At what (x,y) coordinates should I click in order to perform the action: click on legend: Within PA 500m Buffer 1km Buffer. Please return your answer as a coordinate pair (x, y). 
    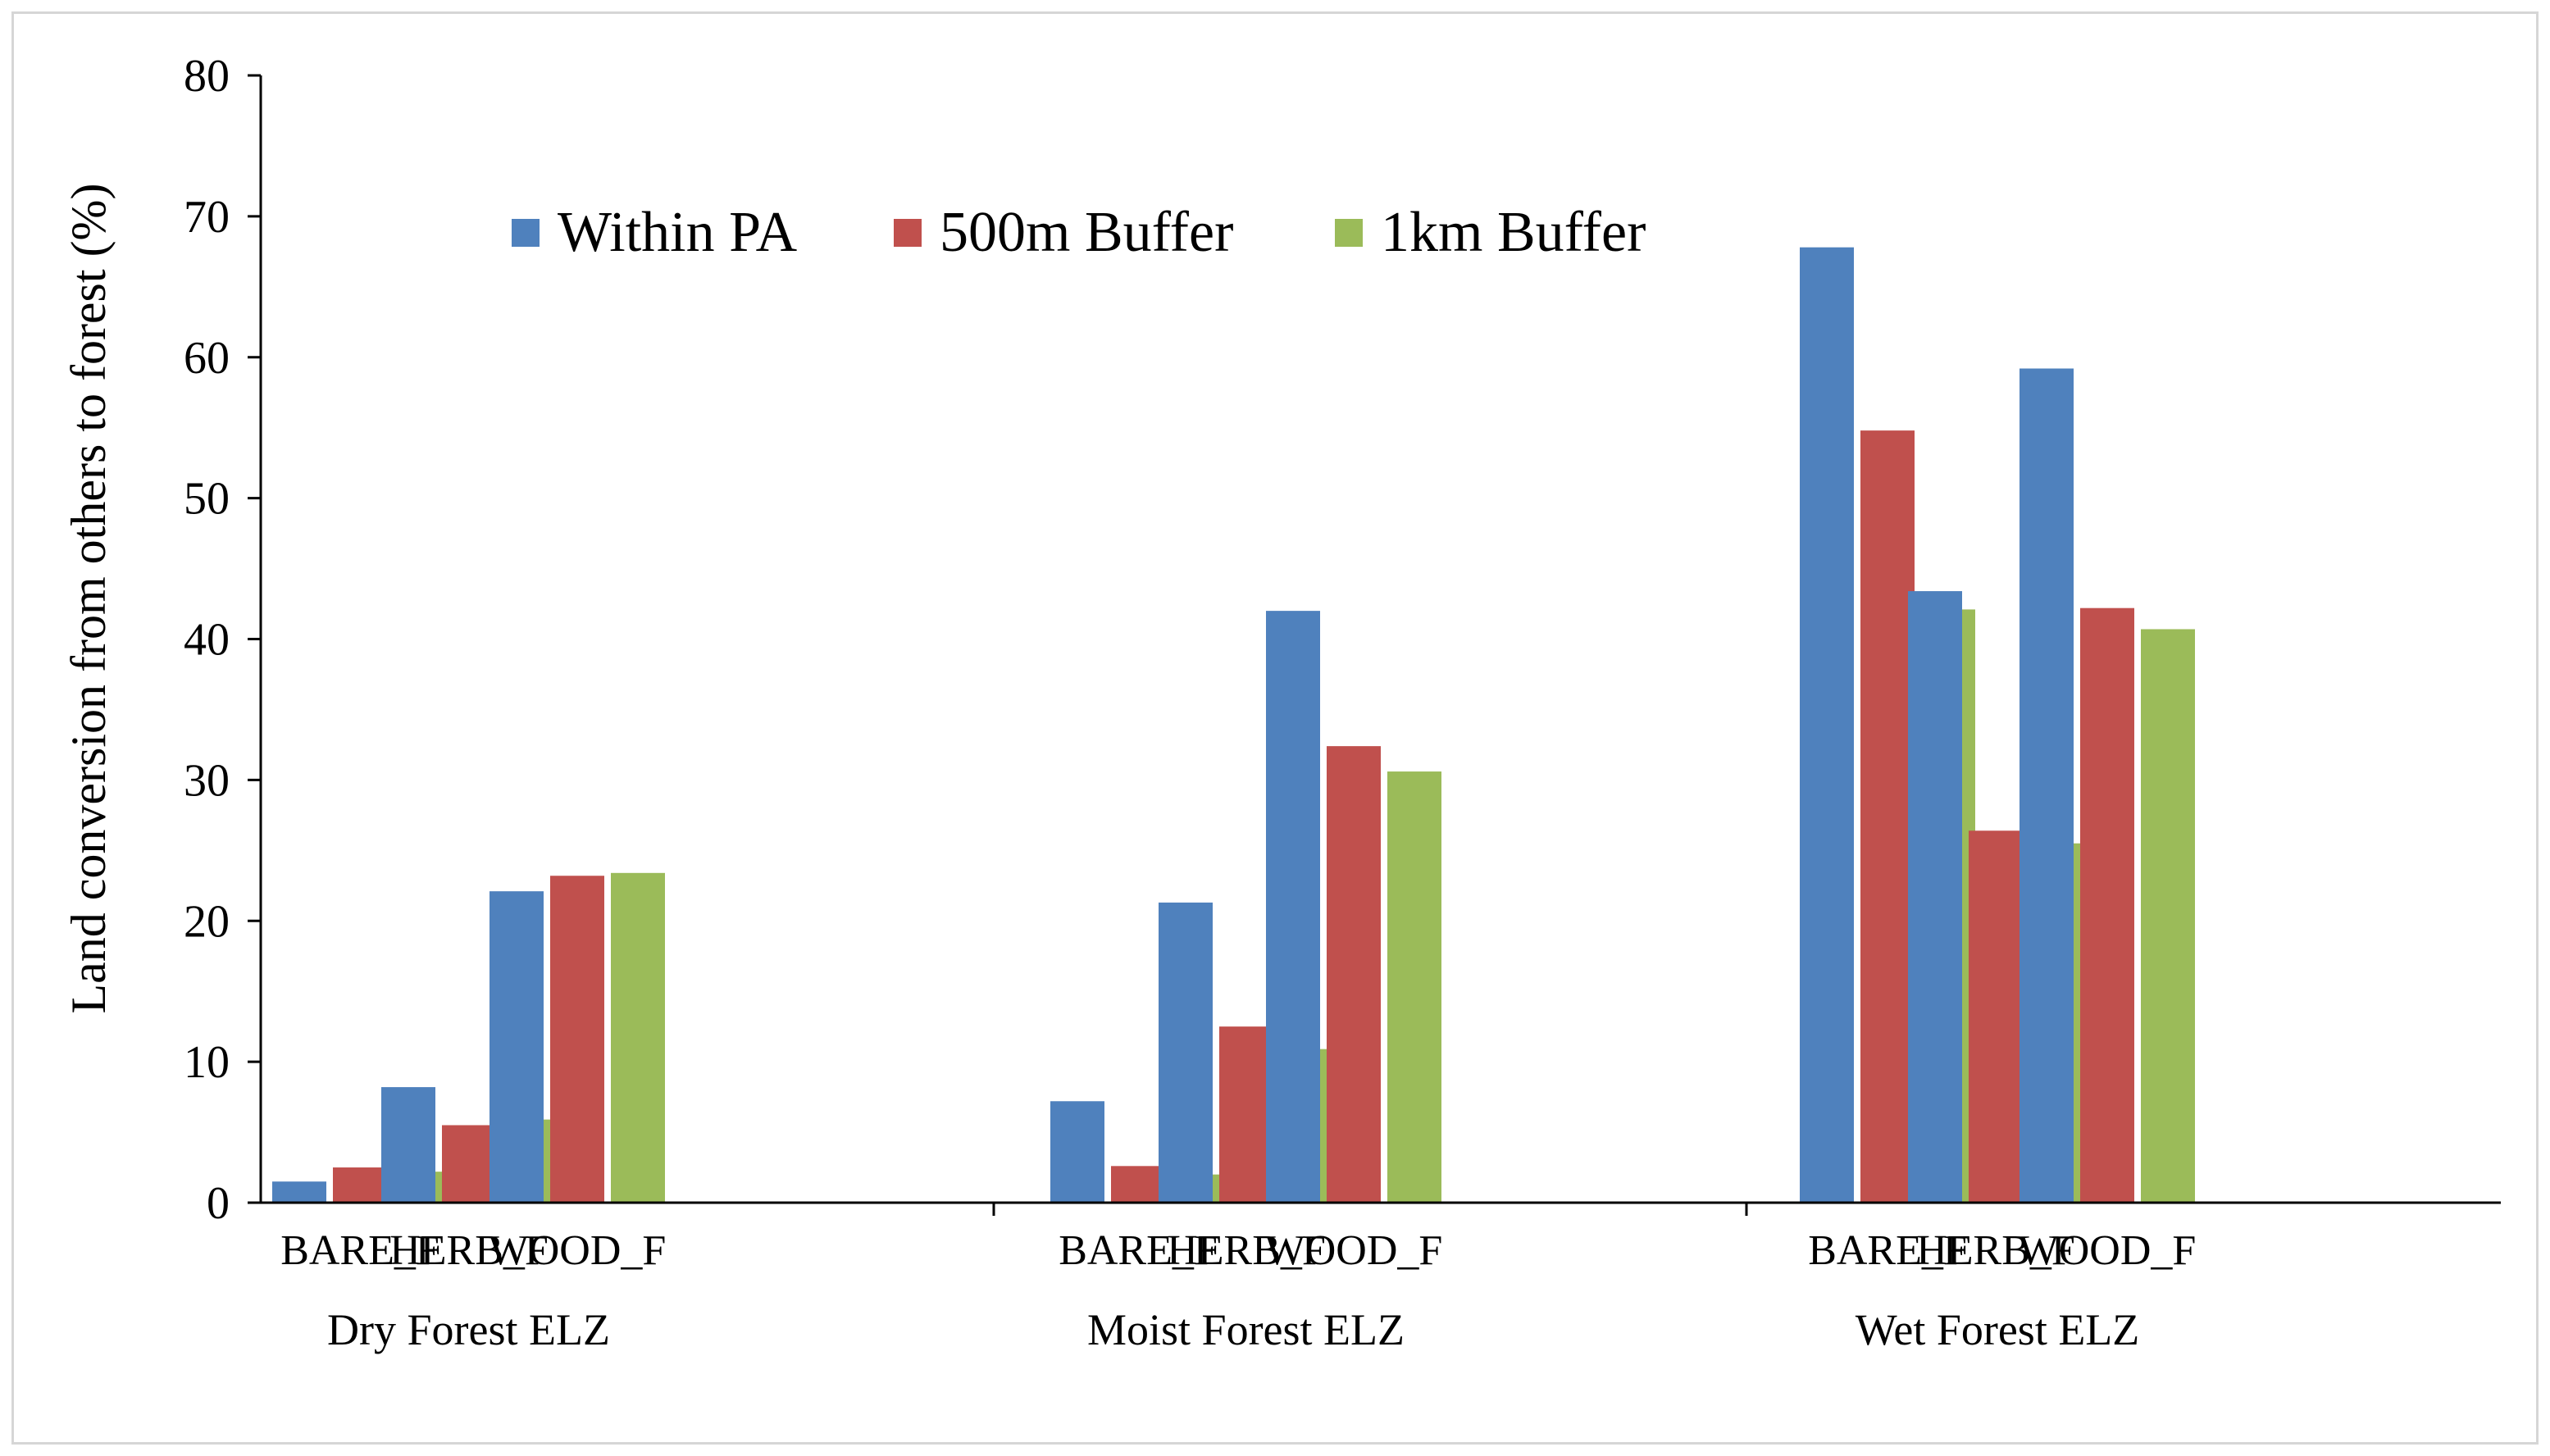
    Looking at the image, I should click on (1079, 233).